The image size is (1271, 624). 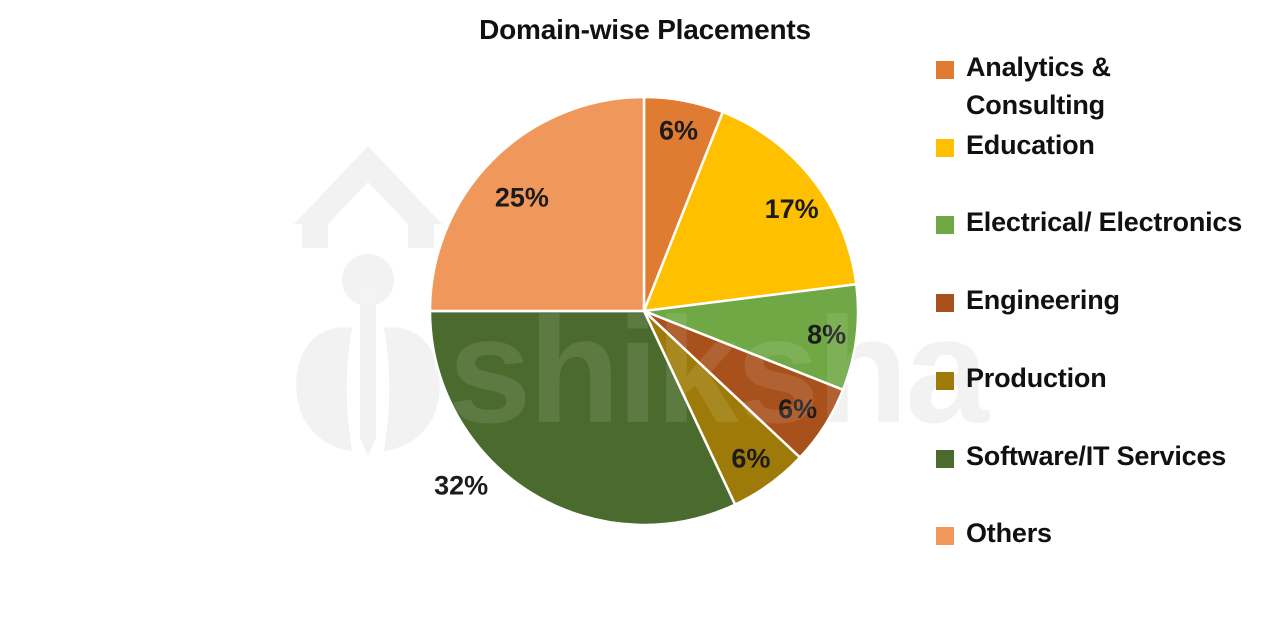 I want to click on legend-swatch-others, so click(x=945, y=536).